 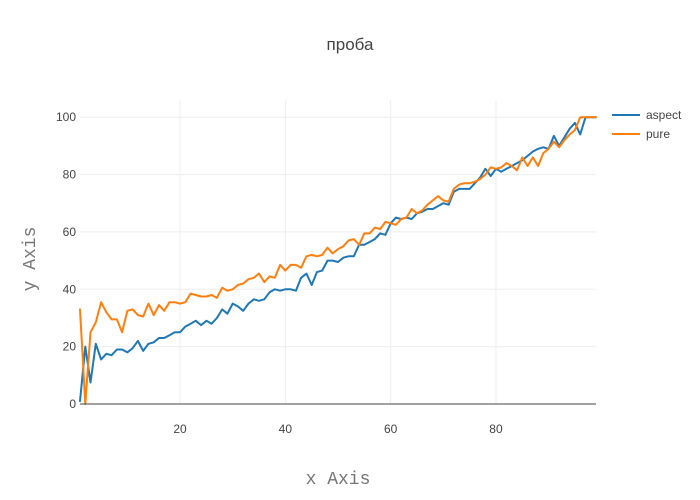 I want to click on x-tick-label: 20, so click(x=180, y=429).